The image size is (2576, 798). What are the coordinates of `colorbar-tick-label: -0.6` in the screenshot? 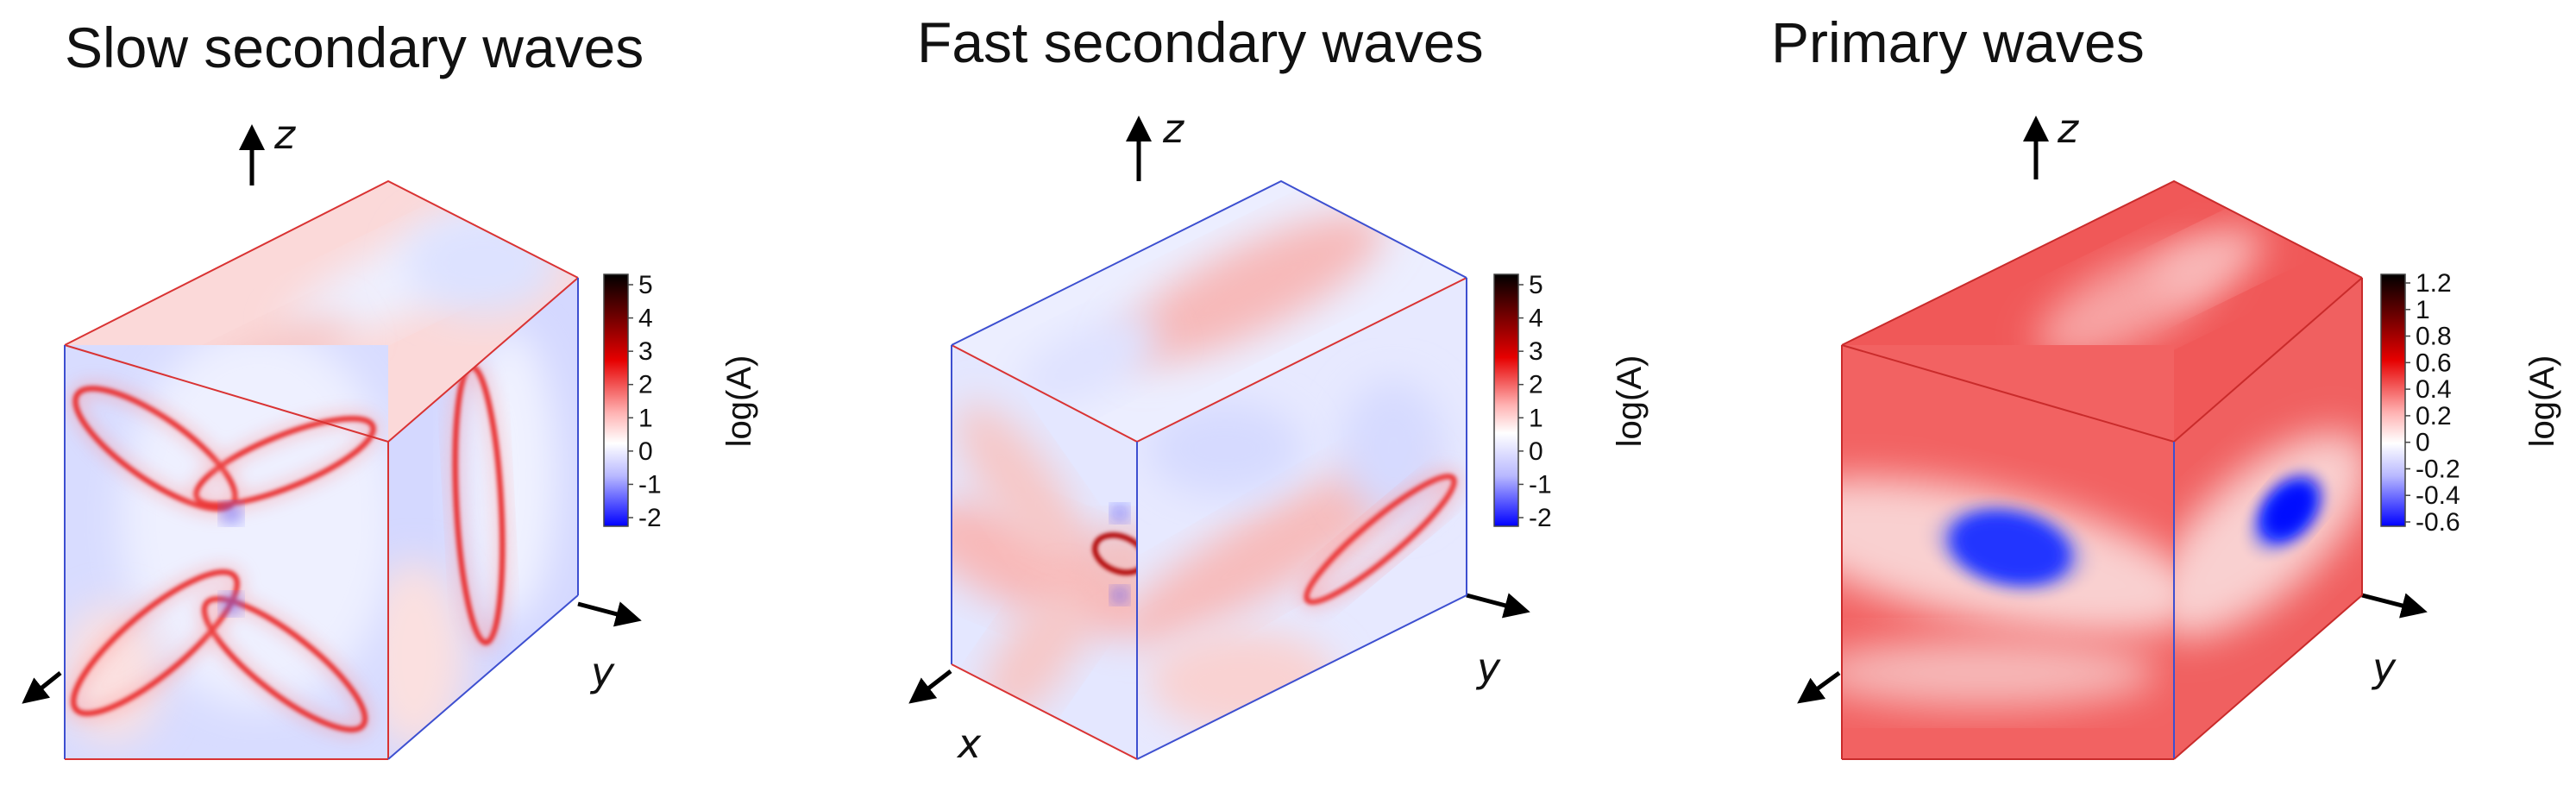 It's located at (2438, 522).